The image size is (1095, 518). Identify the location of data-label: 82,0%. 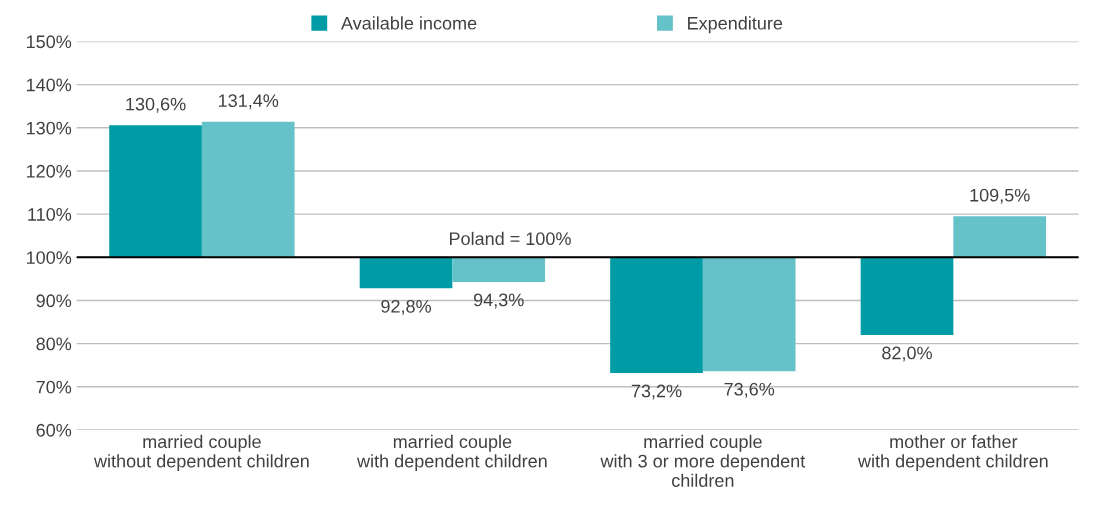
(907, 354).